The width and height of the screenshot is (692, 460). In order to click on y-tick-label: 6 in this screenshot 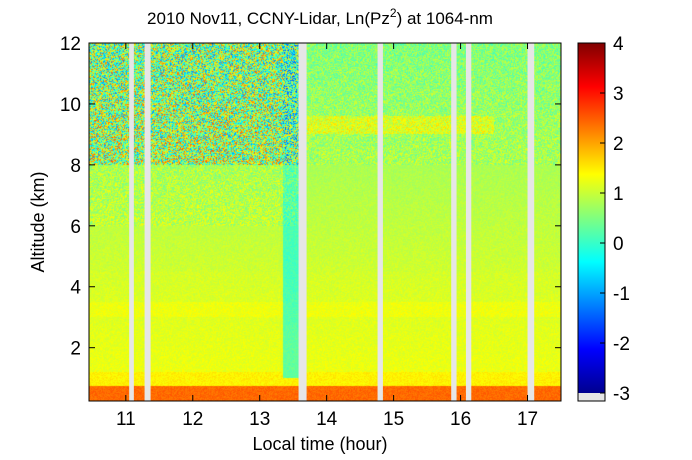, I will do `click(75, 227)`.